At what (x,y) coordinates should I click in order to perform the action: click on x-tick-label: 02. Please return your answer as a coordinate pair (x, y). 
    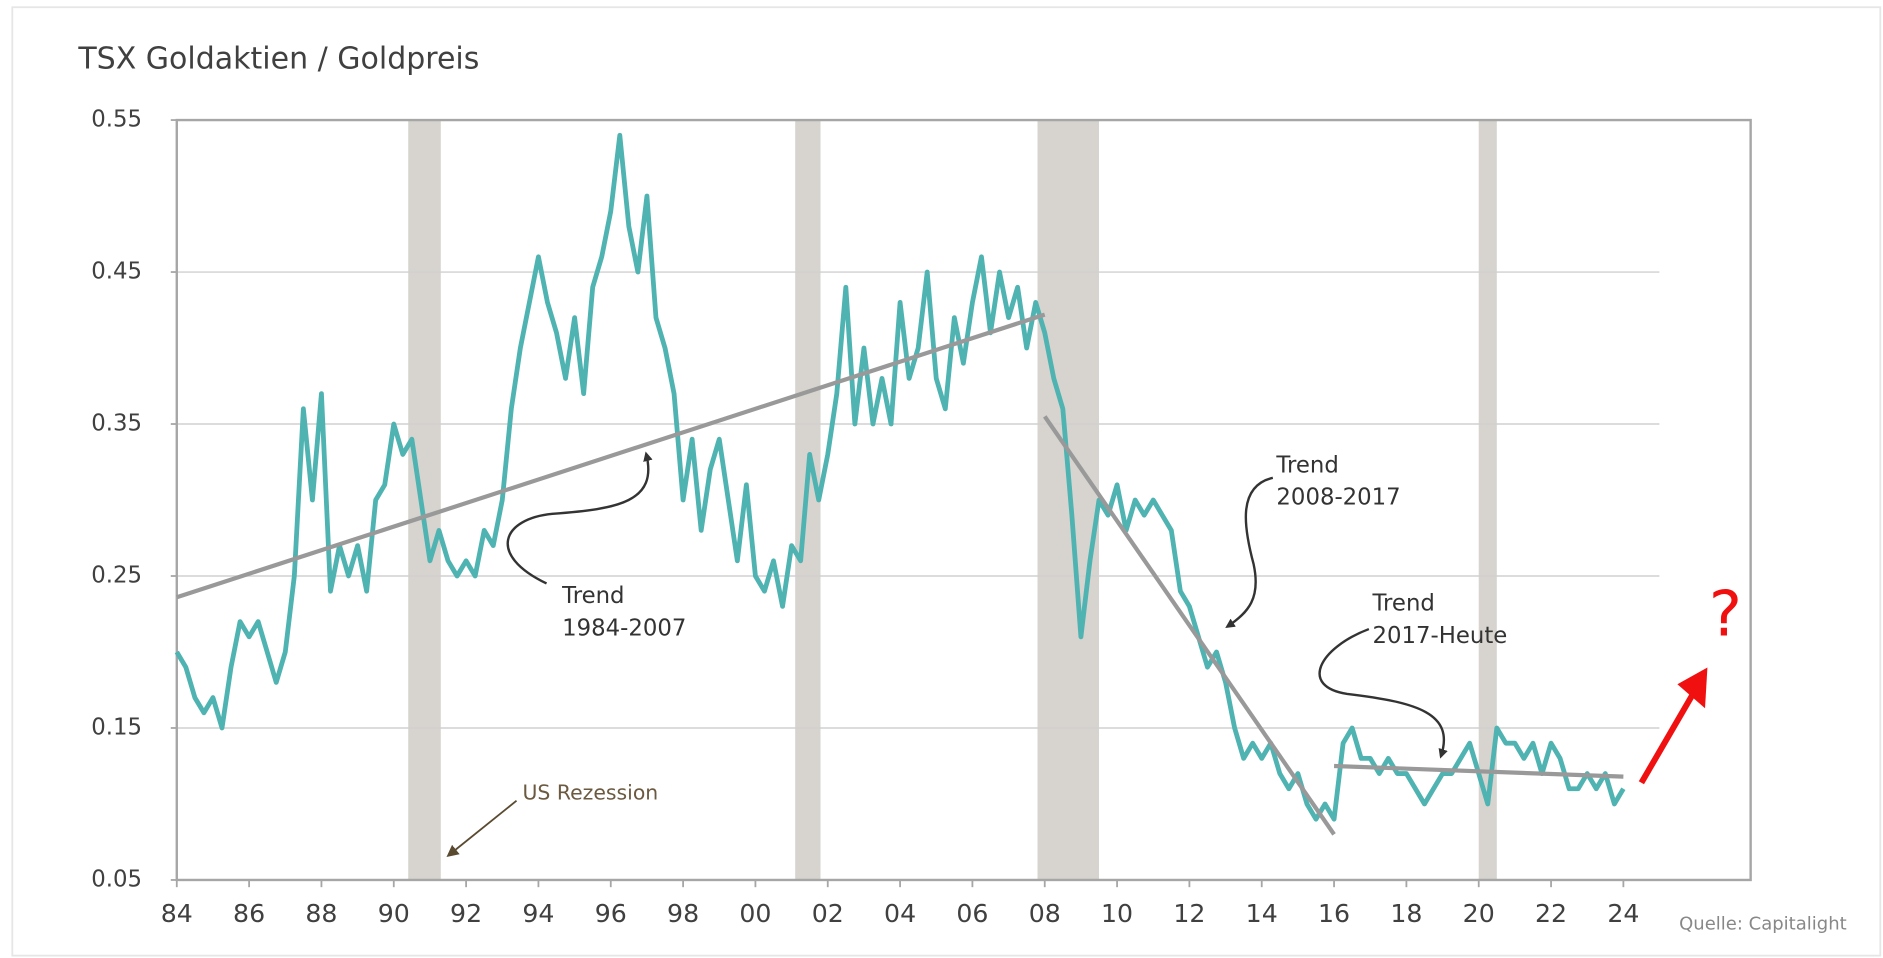
    Looking at the image, I should click on (828, 913).